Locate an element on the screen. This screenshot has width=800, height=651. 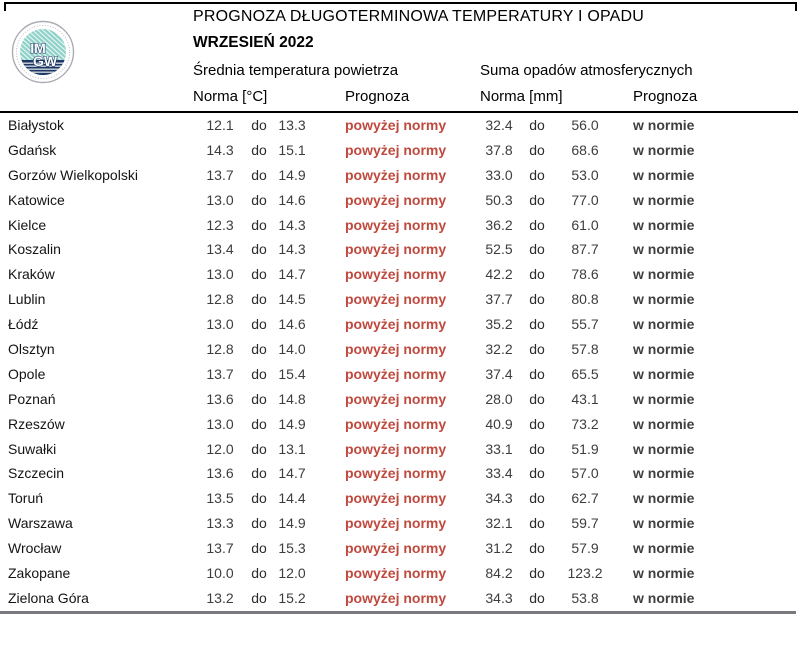
precip-norm-min: 84.2 is located at coordinates (499, 573).